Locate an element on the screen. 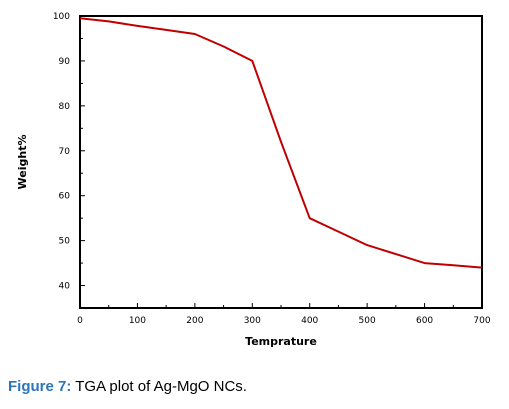  y-tick-label: 100 is located at coordinates (61, 17).